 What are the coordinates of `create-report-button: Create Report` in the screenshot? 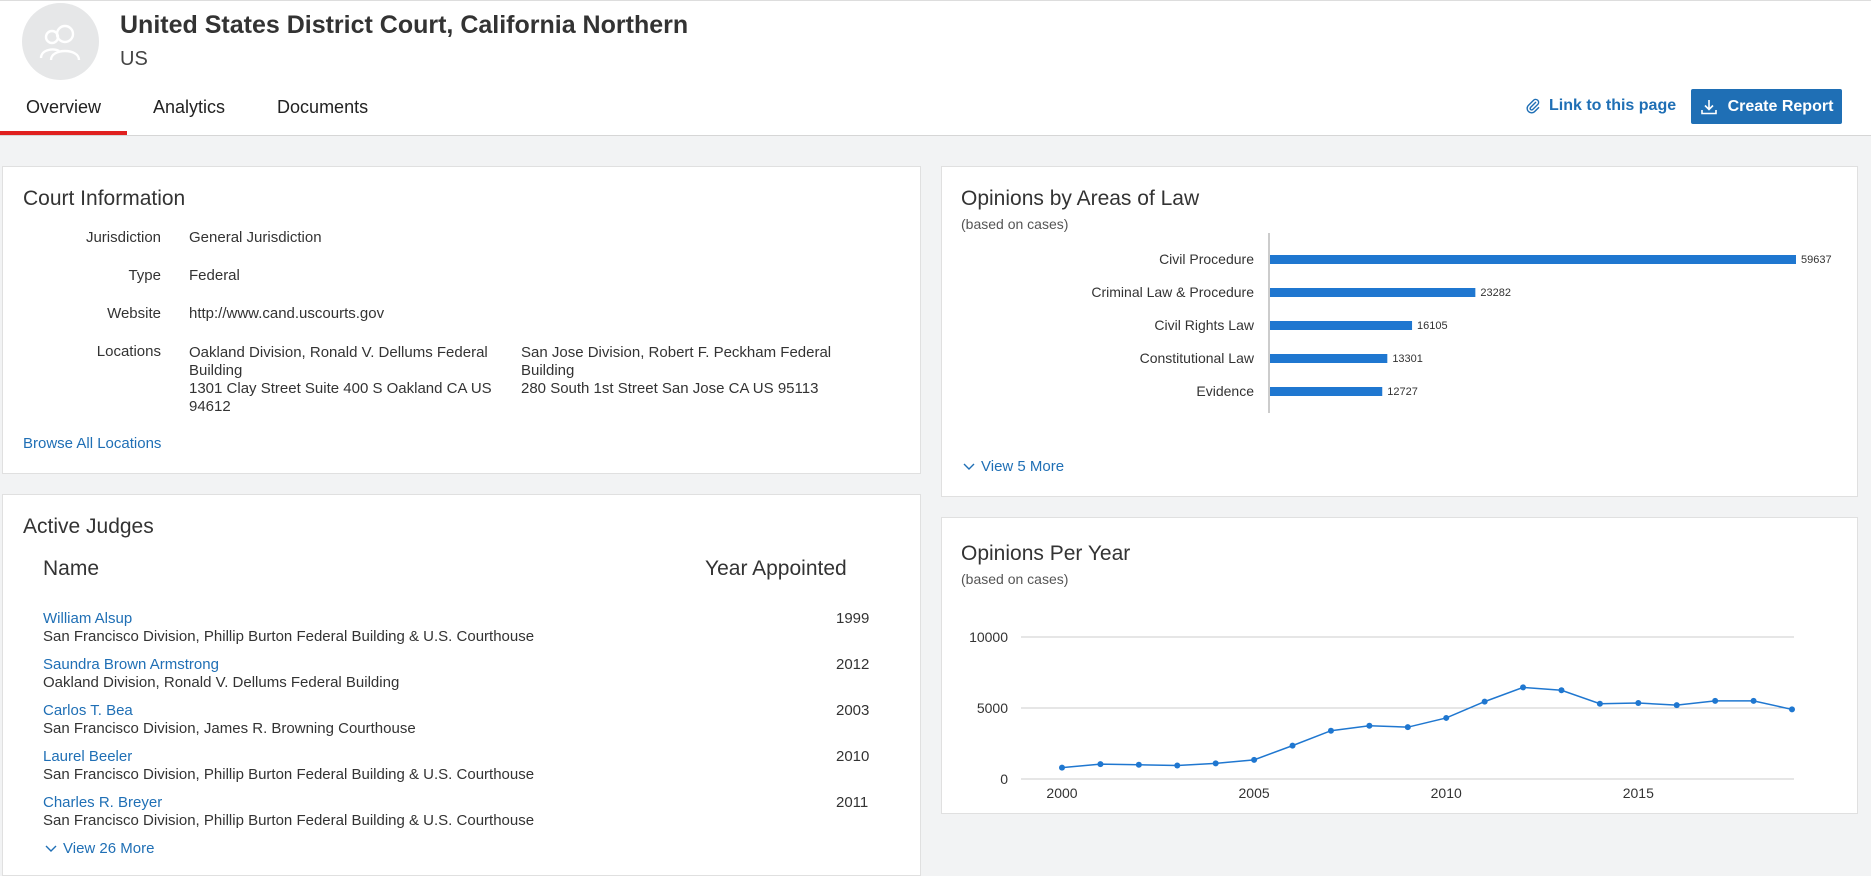 It's located at (1766, 106).